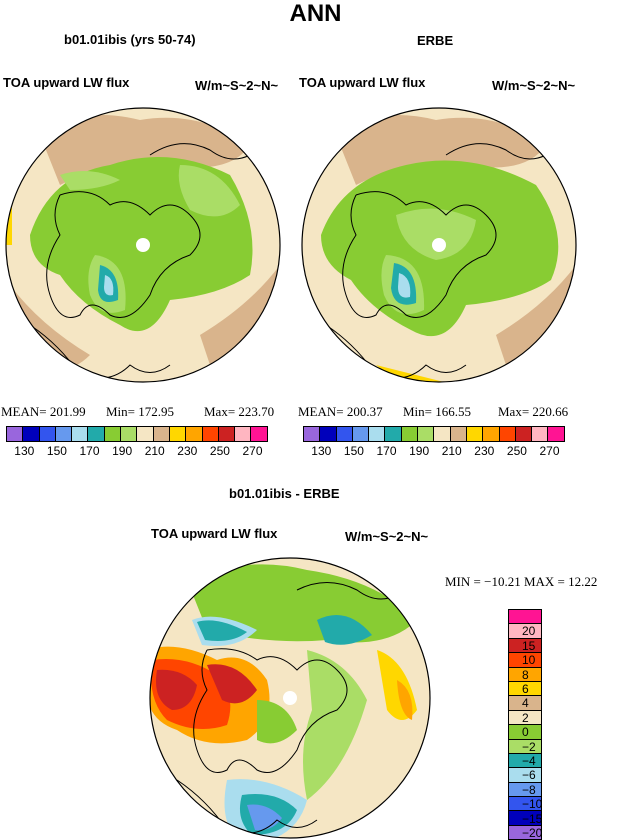  I want to click on figure-title: ANN, so click(315, 13).